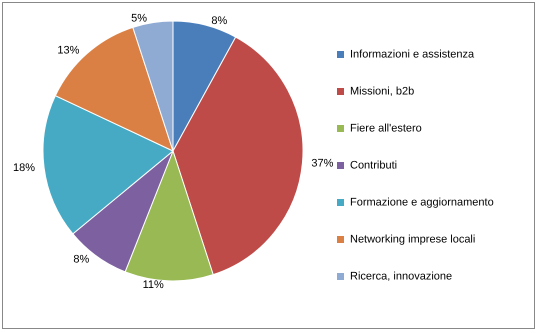  What do you see at coordinates (153, 284) in the screenshot?
I see `data-label: 11%` at bounding box center [153, 284].